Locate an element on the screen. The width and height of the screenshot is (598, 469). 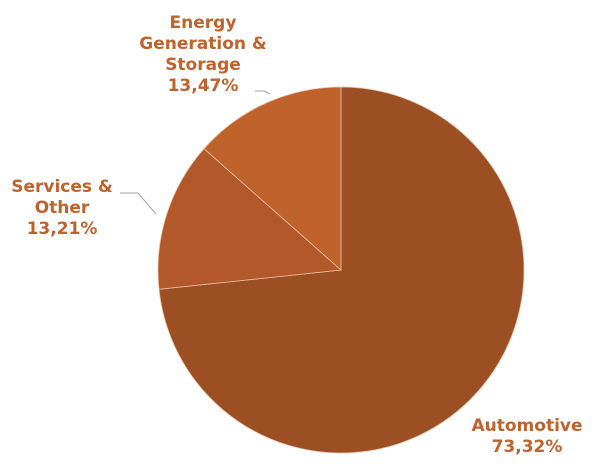
slice-value-label: 13,21% is located at coordinates (62, 229).